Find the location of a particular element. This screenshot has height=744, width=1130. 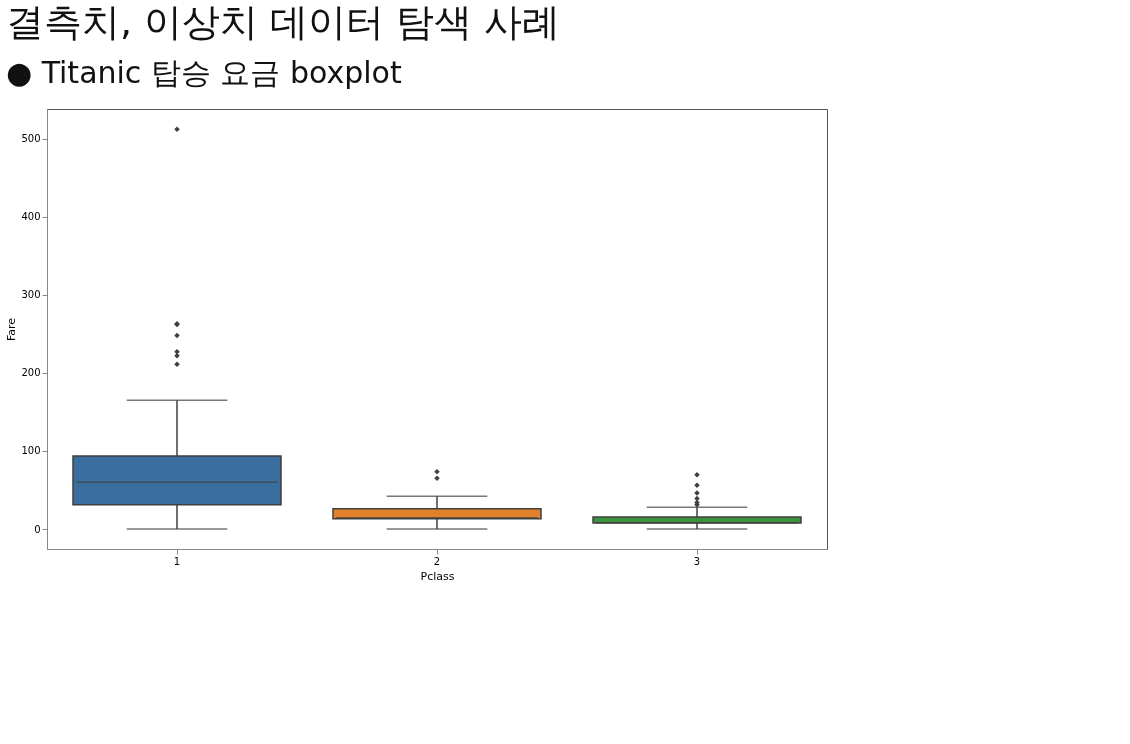

y-tick-label: 300 is located at coordinates (31, 295).